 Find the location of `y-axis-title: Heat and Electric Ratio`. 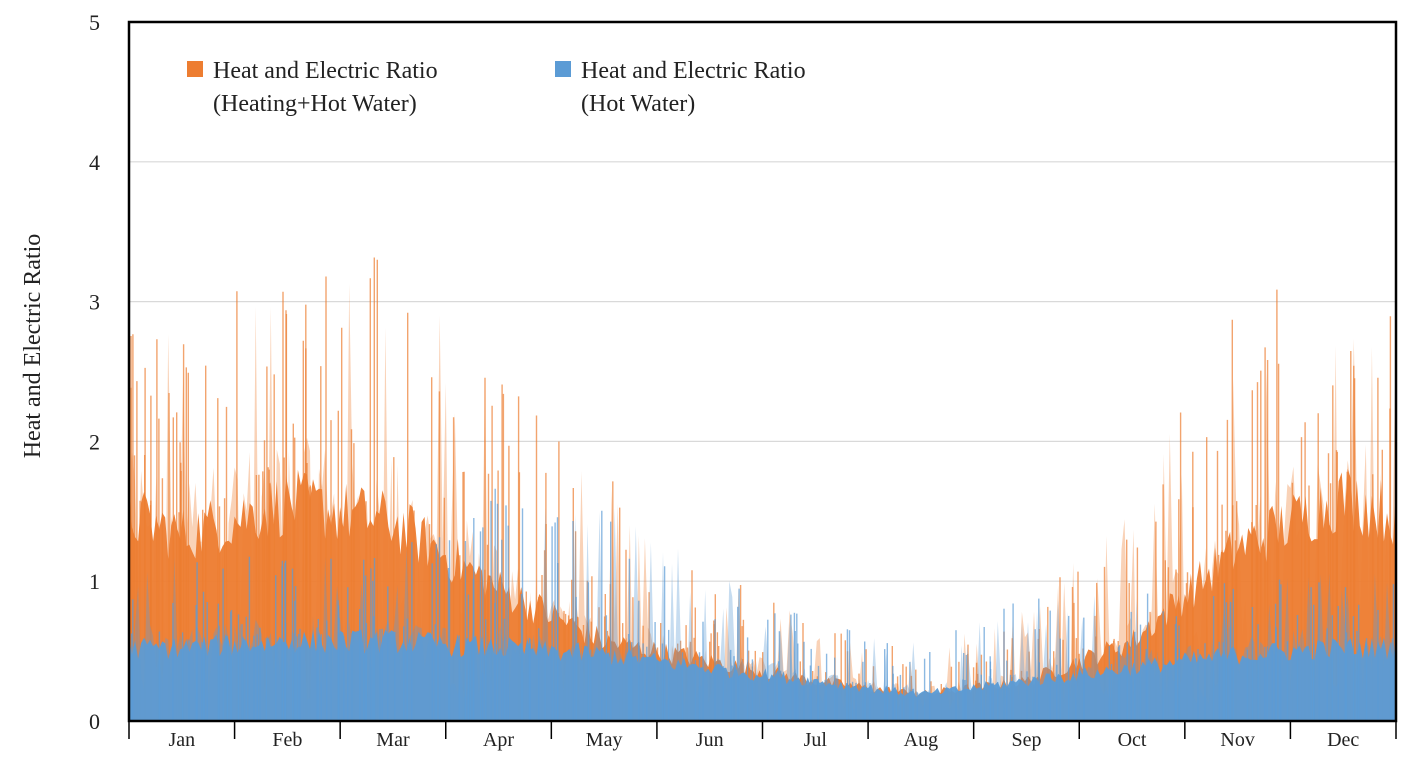

y-axis-title: Heat and Electric Ratio is located at coordinates (33, 346).